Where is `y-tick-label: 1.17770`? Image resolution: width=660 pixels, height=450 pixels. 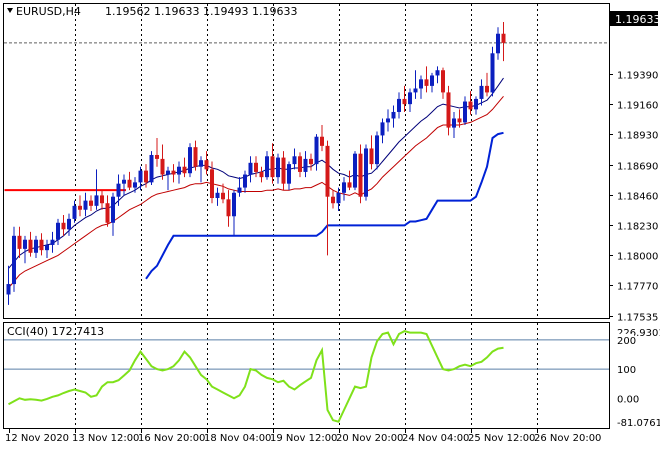 y-tick-label: 1.17770 is located at coordinates (637, 287).